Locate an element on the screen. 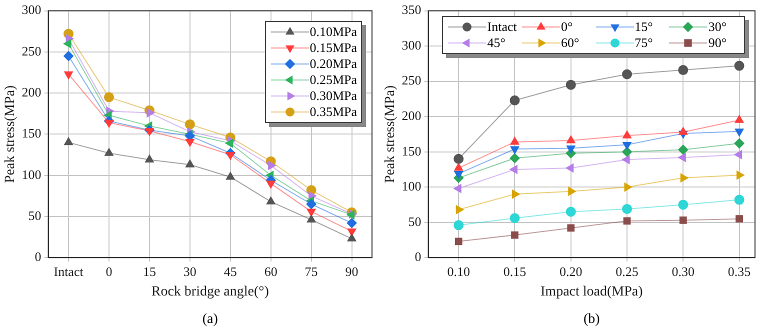  x-tick-label: 15 is located at coordinates (149, 271).